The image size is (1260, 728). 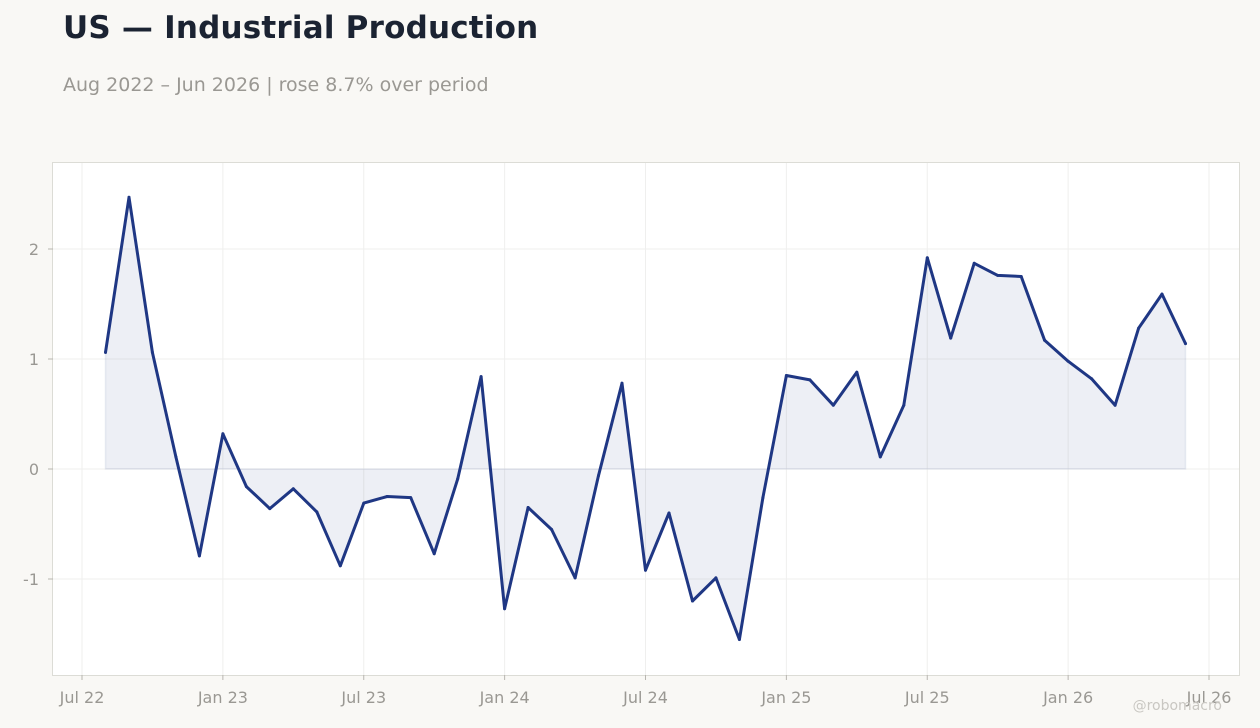 What do you see at coordinates (785, 697) in the screenshot?
I see `x-tick-label: Jan 25` at bounding box center [785, 697].